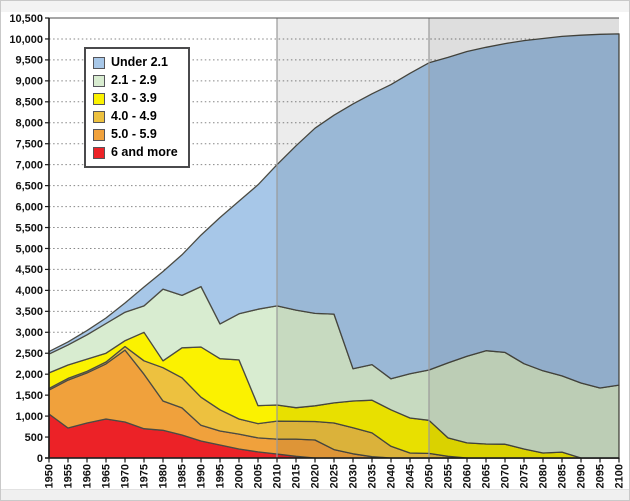 The height and width of the screenshot is (501, 630). What do you see at coordinates (506, 476) in the screenshot?
I see `x-tick-label-2070: 2070` at bounding box center [506, 476].